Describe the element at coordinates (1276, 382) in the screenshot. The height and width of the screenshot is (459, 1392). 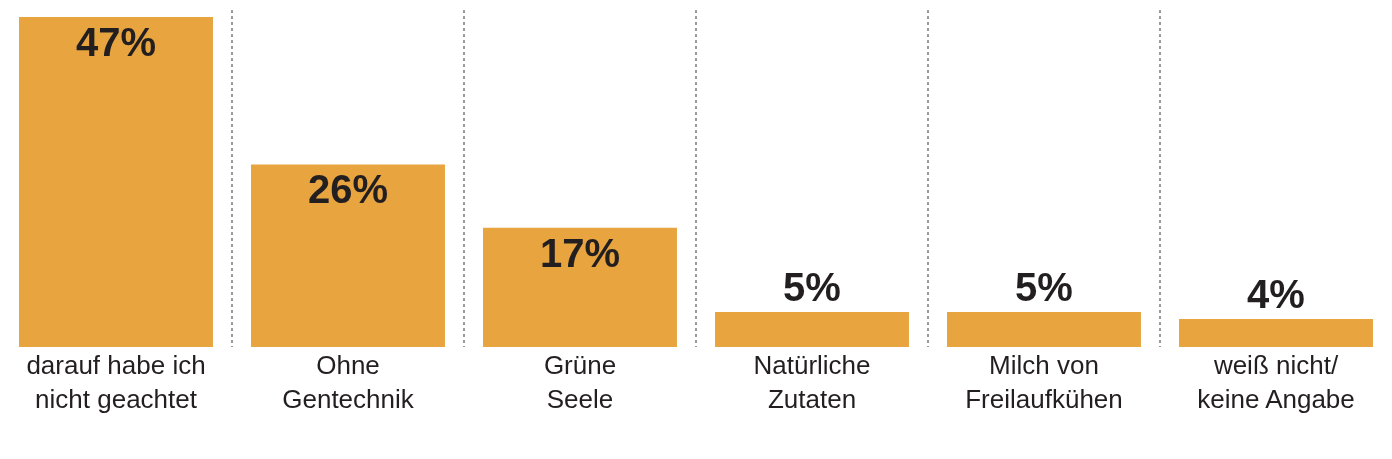
I see `x-tick-label: weiß nicht/ keine Angabe` at that location.